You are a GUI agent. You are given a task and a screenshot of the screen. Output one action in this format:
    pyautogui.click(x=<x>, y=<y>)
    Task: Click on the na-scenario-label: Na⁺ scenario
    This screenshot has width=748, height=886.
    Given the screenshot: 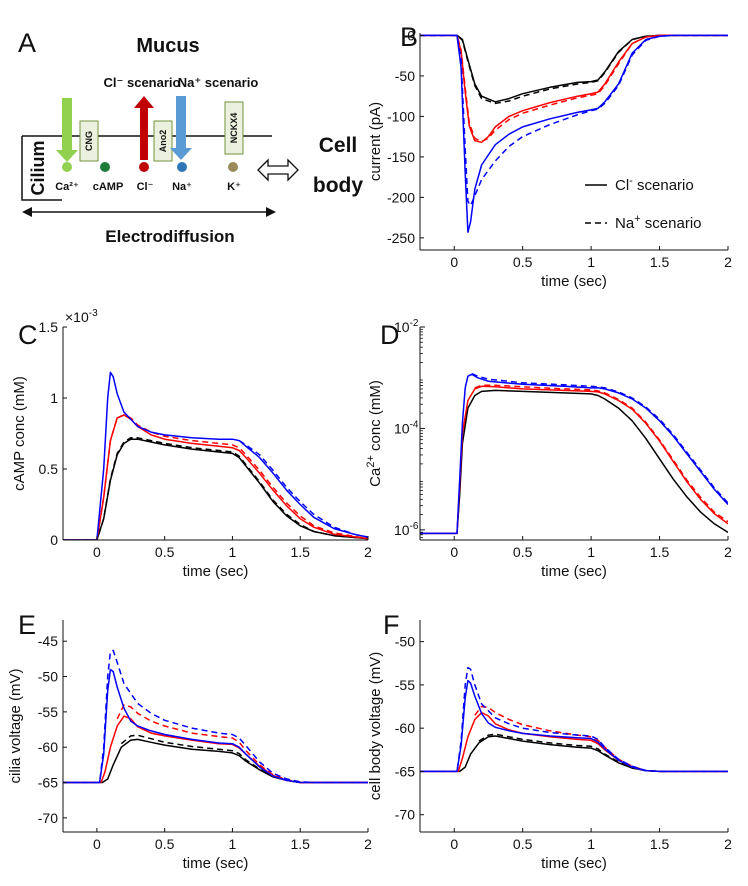 What is the action you would take?
    pyautogui.click(x=218, y=82)
    